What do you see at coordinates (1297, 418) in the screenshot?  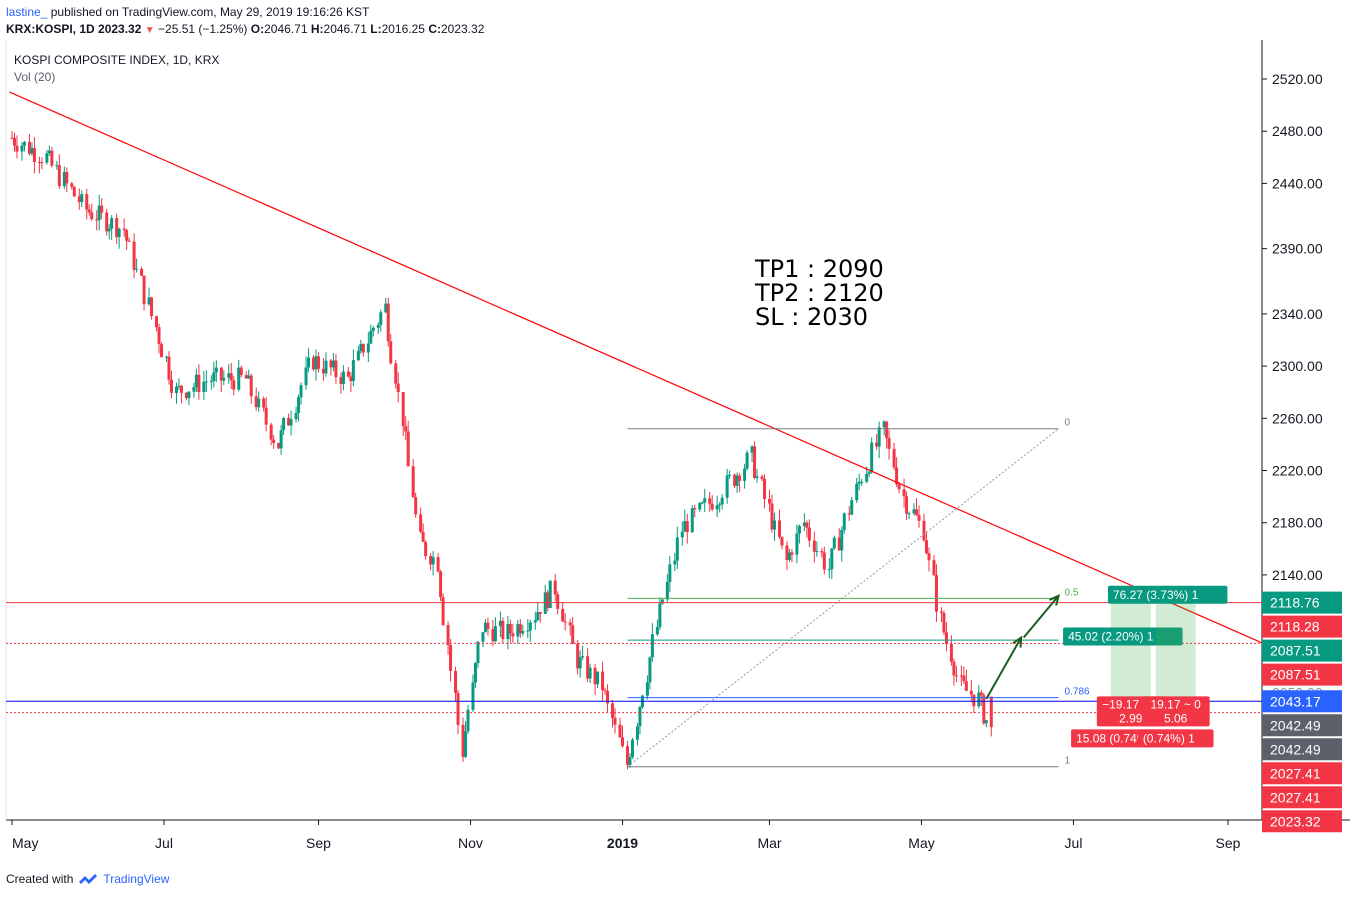 I see `y-tick-label: 2260.00` at bounding box center [1297, 418].